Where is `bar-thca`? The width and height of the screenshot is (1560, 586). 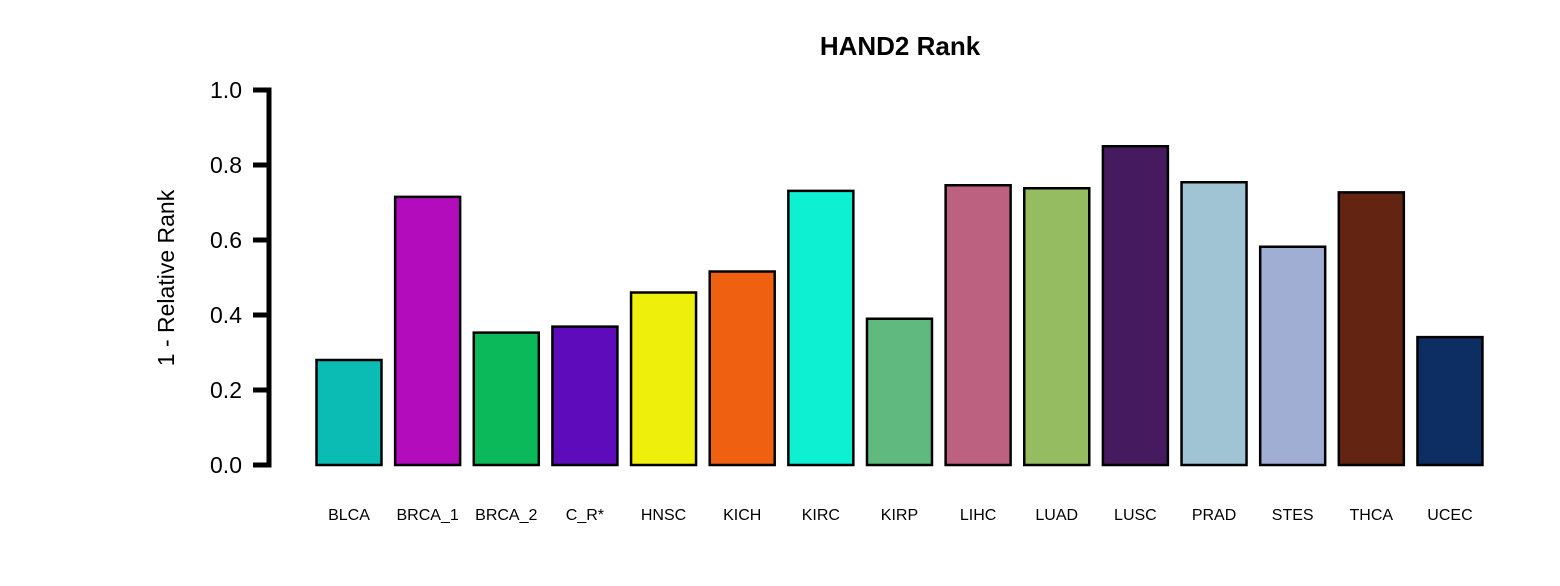
bar-thca is located at coordinates (1371, 329).